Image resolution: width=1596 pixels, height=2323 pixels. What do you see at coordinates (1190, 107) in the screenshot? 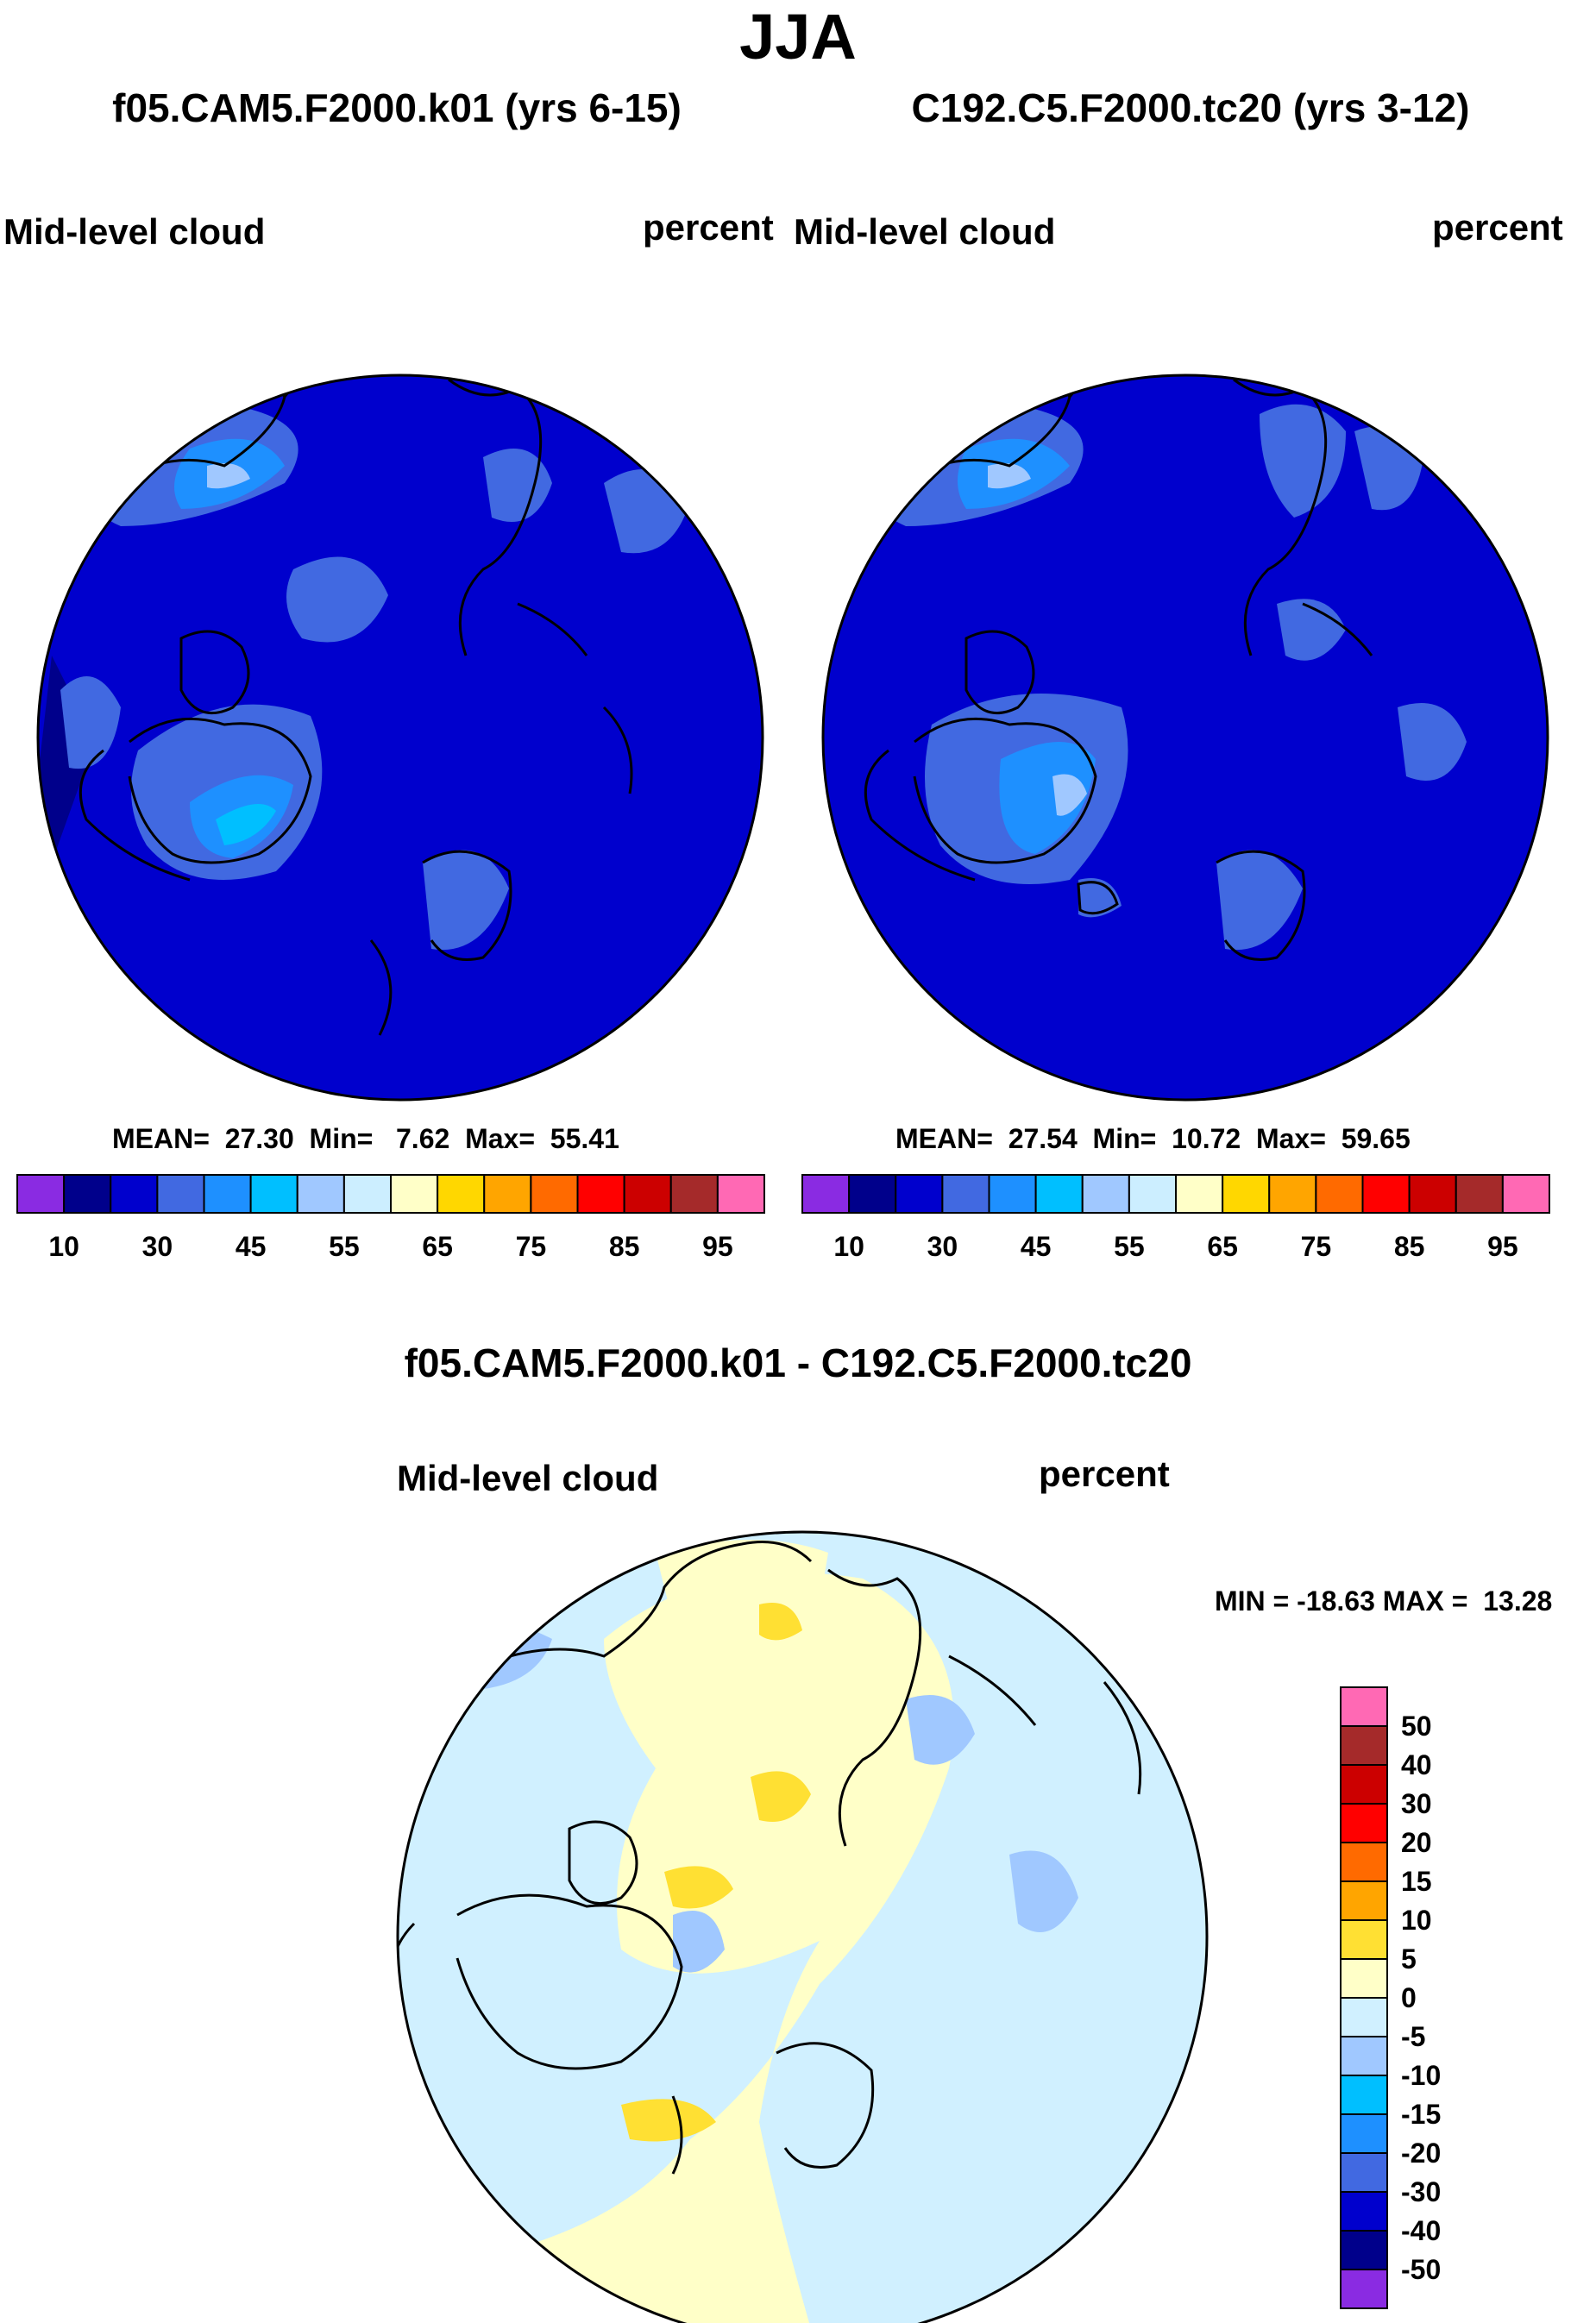
I see `panel2-title: C192.C5.F2000.tc20 (yrs 3-12)` at bounding box center [1190, 107].